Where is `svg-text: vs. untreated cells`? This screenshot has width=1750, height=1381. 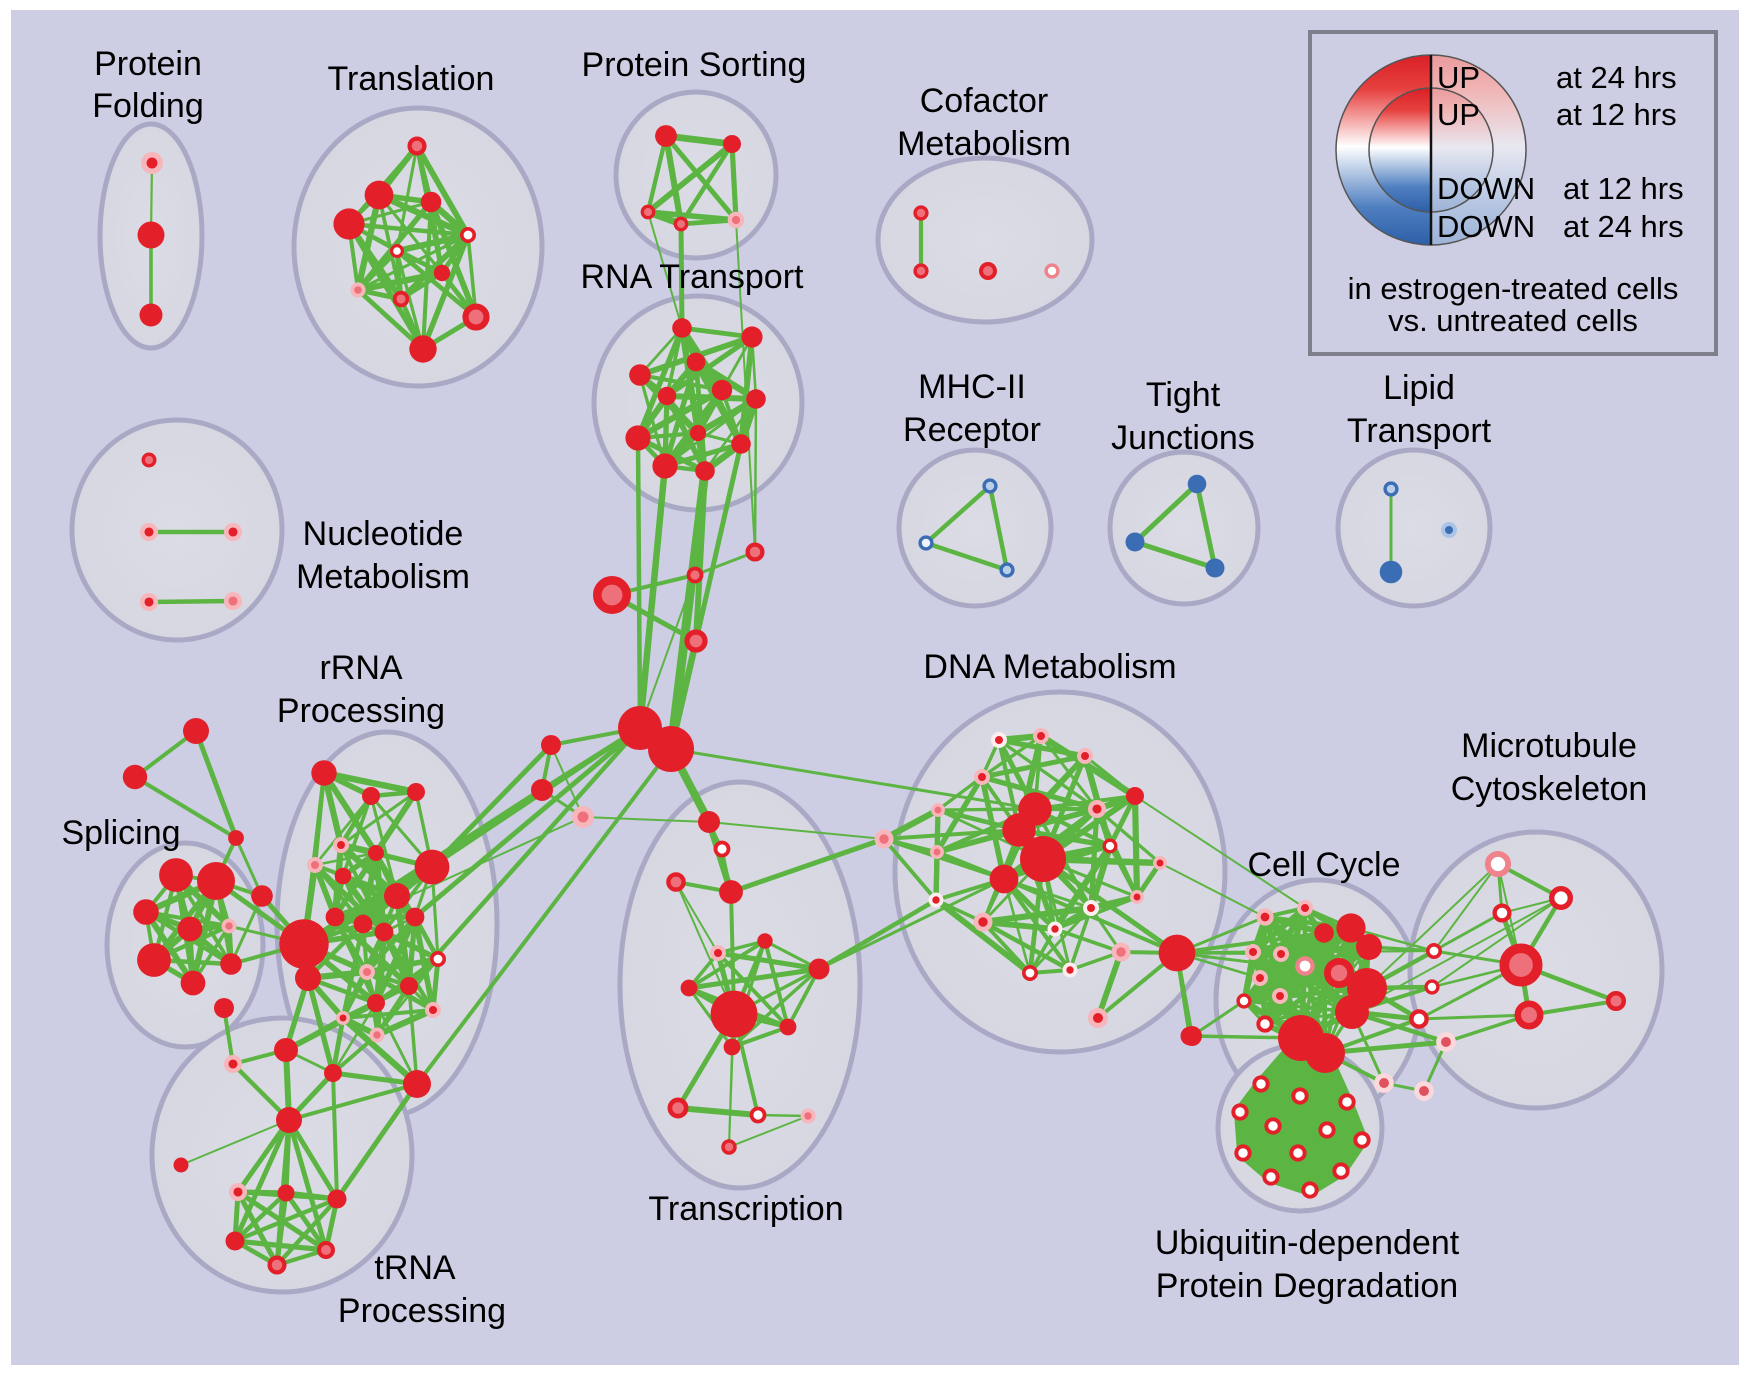 svg-text: vs. untreated cells is located at coordinates (1513, 320).